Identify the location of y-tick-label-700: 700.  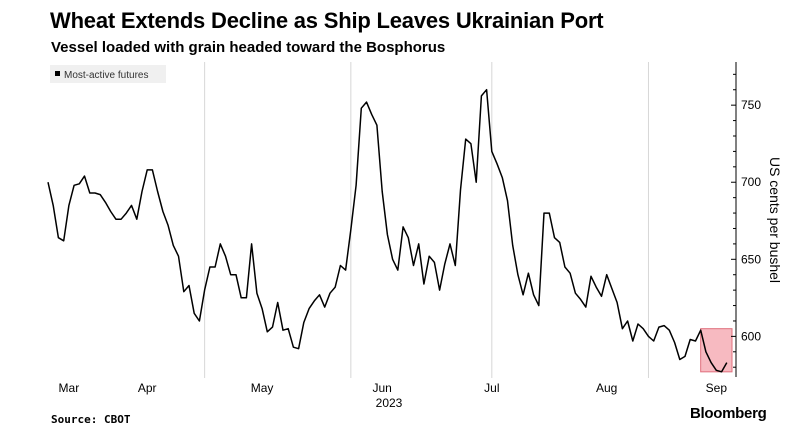
(751, 182).